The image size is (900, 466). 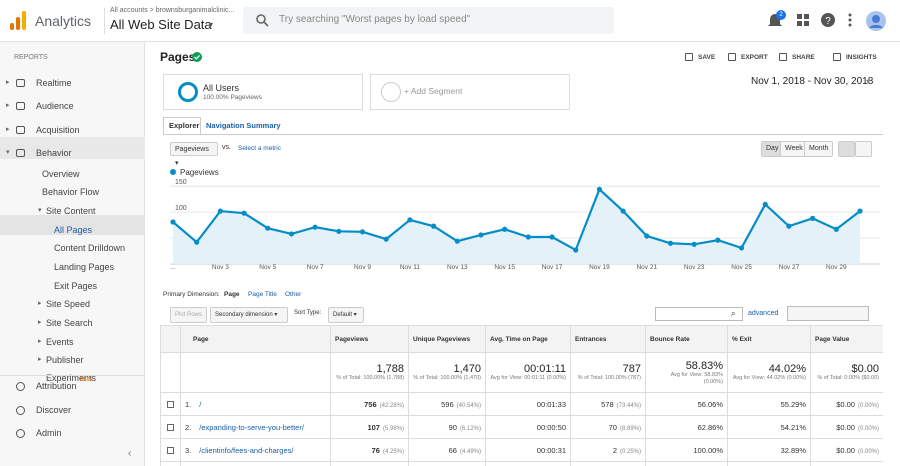 I want to click on nav-item: Content Drilldown, so click(x=90, y=248).